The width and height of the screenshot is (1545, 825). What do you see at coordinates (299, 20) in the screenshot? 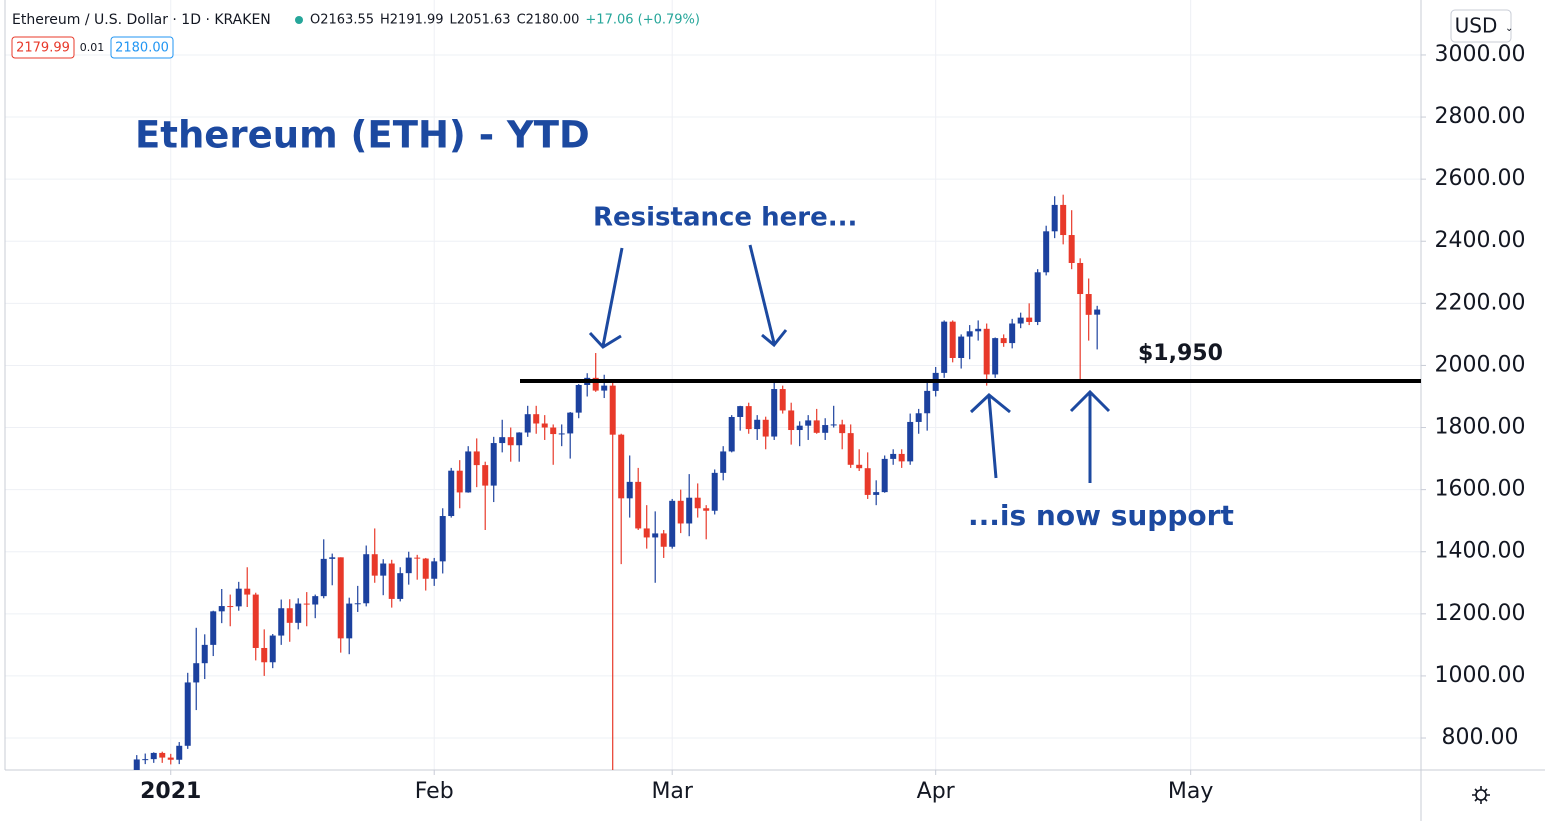
I see `status-dot` at bounding box center [299, 20].